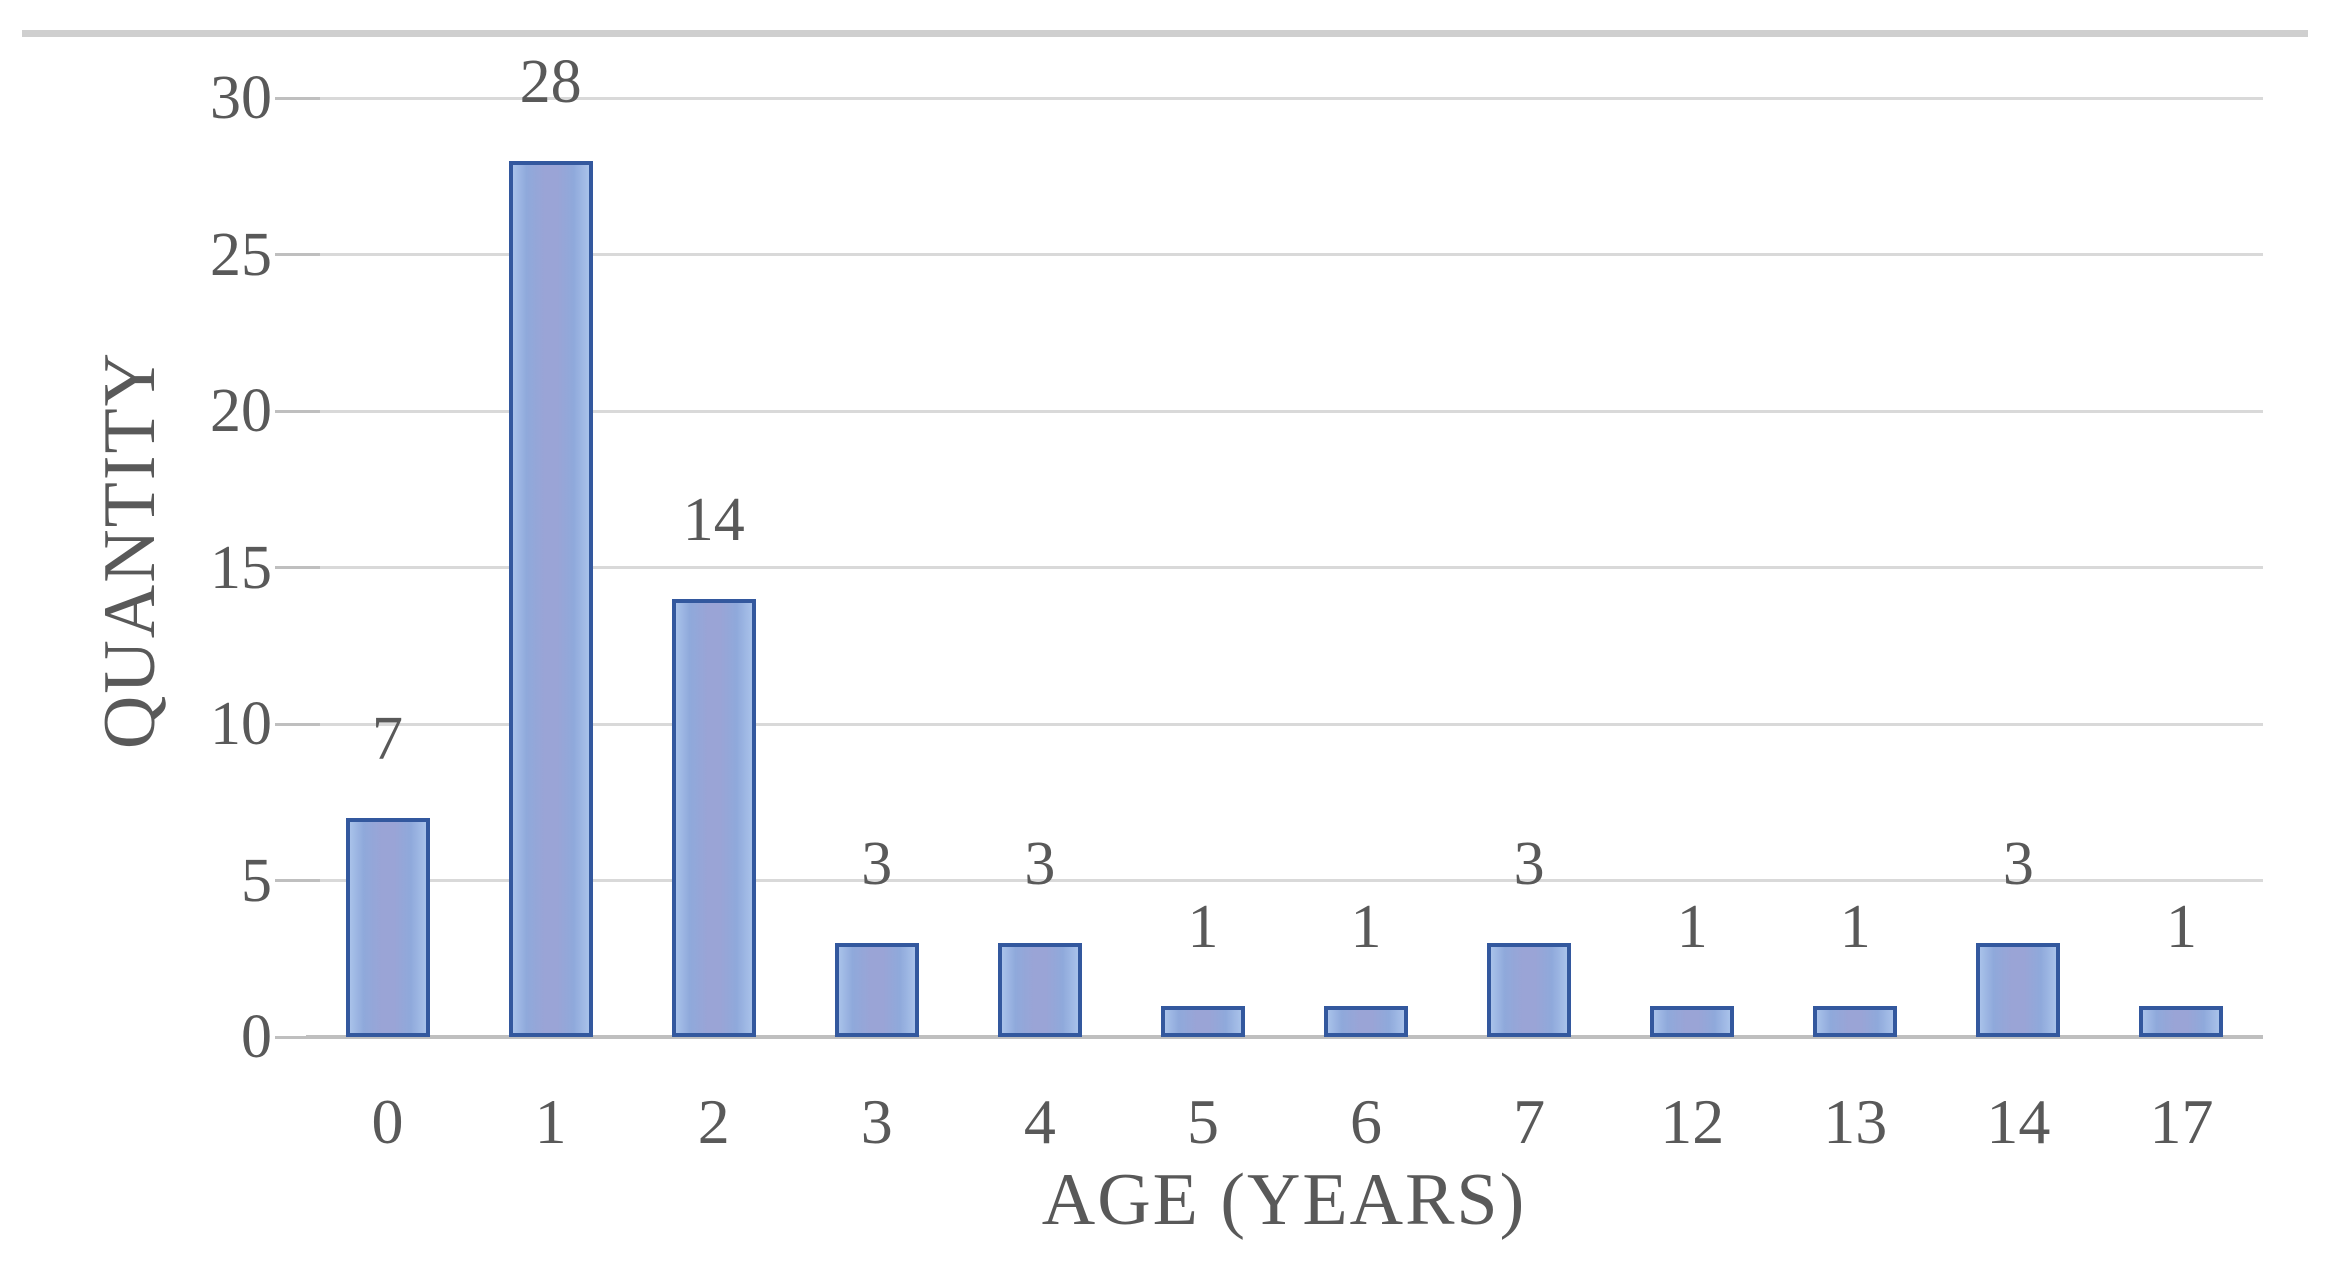 Image resolution: width=2338 pixels, height=1261 pixels. I want to click on x-tick-label-0: 0, so click(387, 1121).